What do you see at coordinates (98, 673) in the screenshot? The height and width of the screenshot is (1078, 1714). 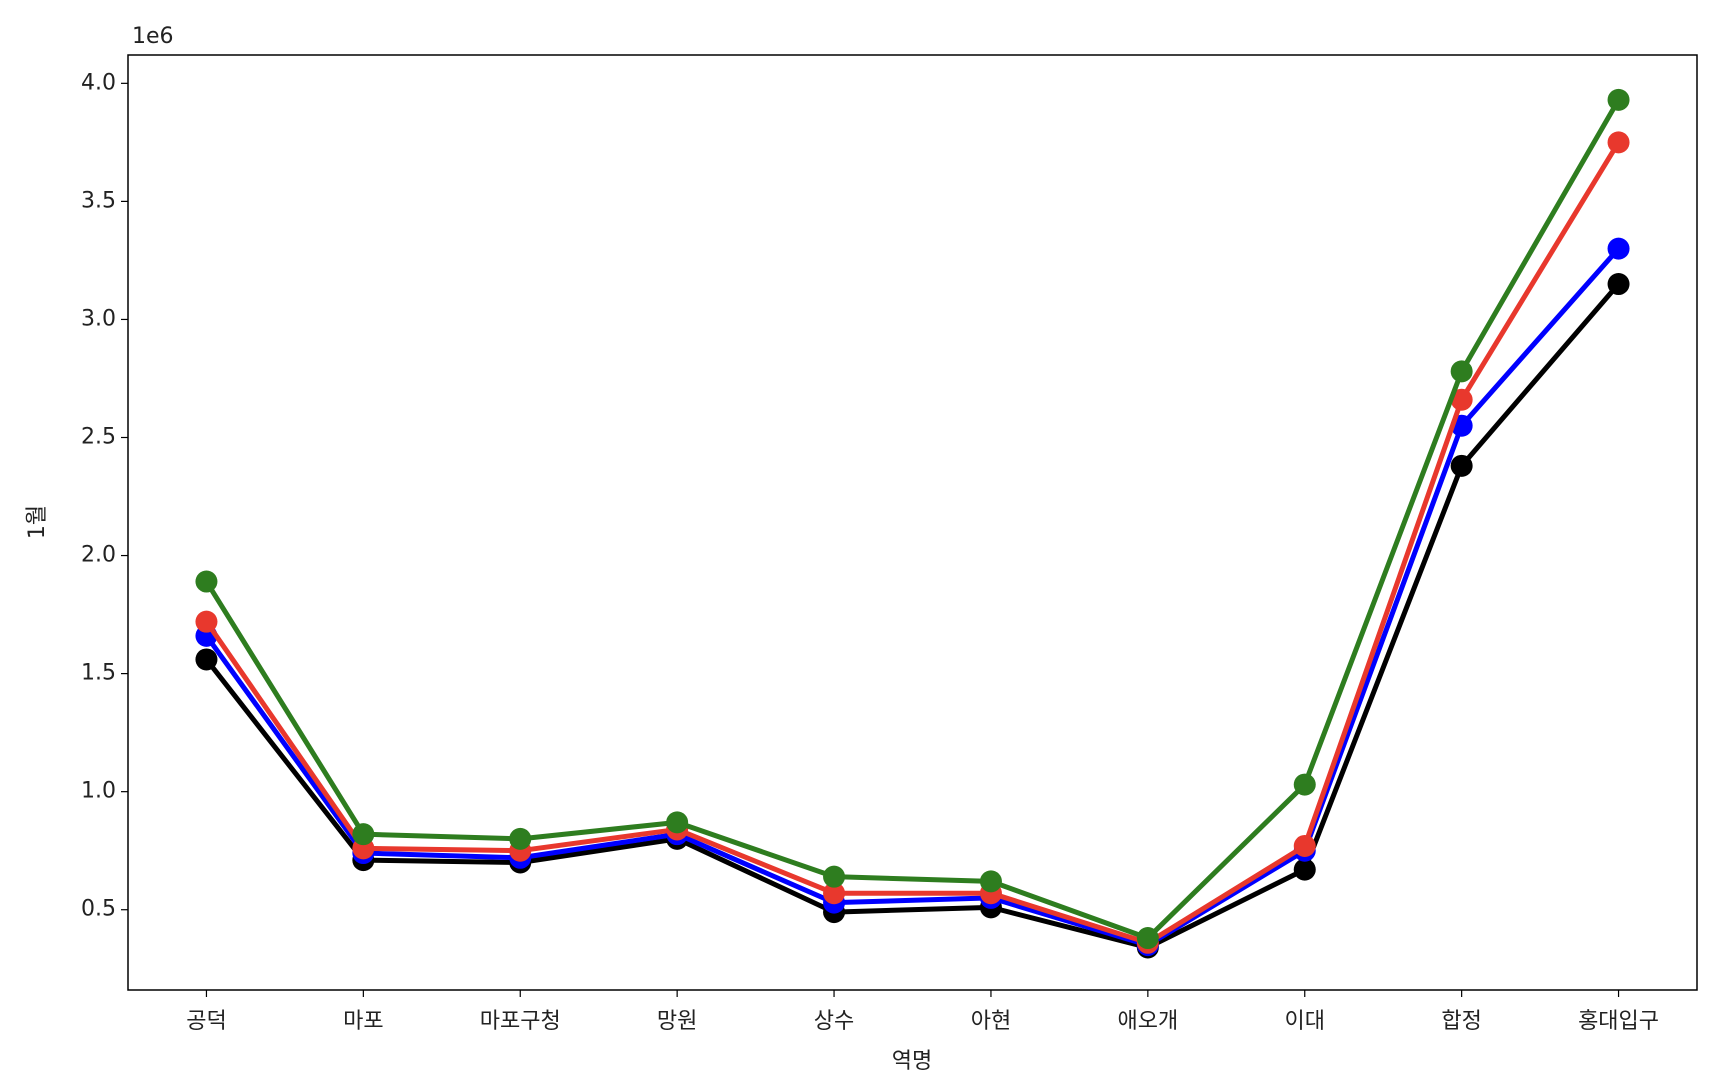 I see `y-tick-label: 1.5` at bounding box center [98, 673].